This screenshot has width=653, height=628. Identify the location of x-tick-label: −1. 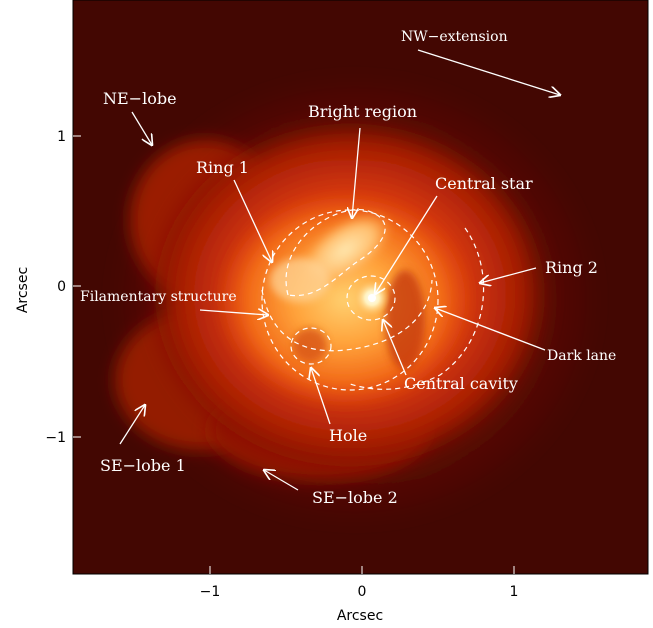
(210, 592).